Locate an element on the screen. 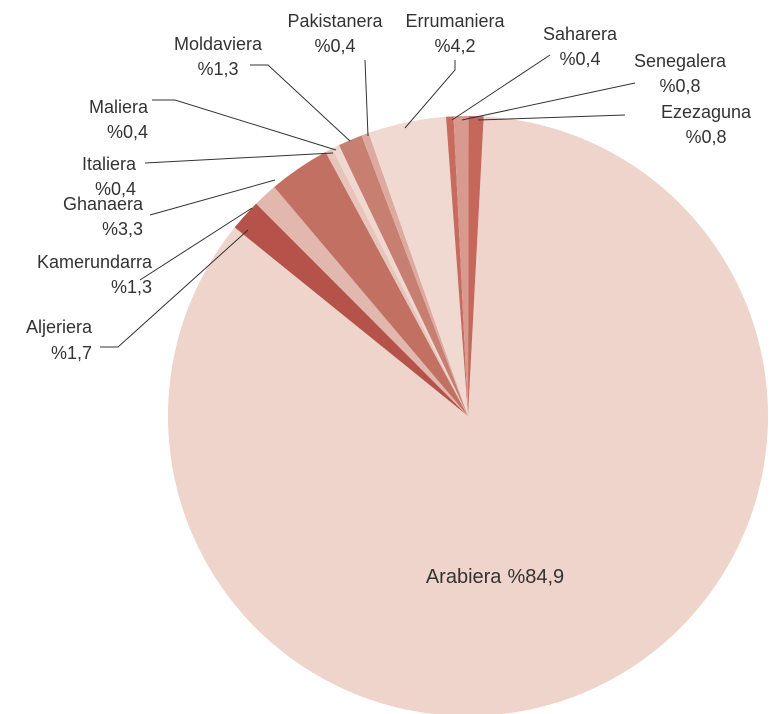 The height and width of the screenshot is (714, 774). slice-label: Kamerundarra is located at coordinates (95, 262).